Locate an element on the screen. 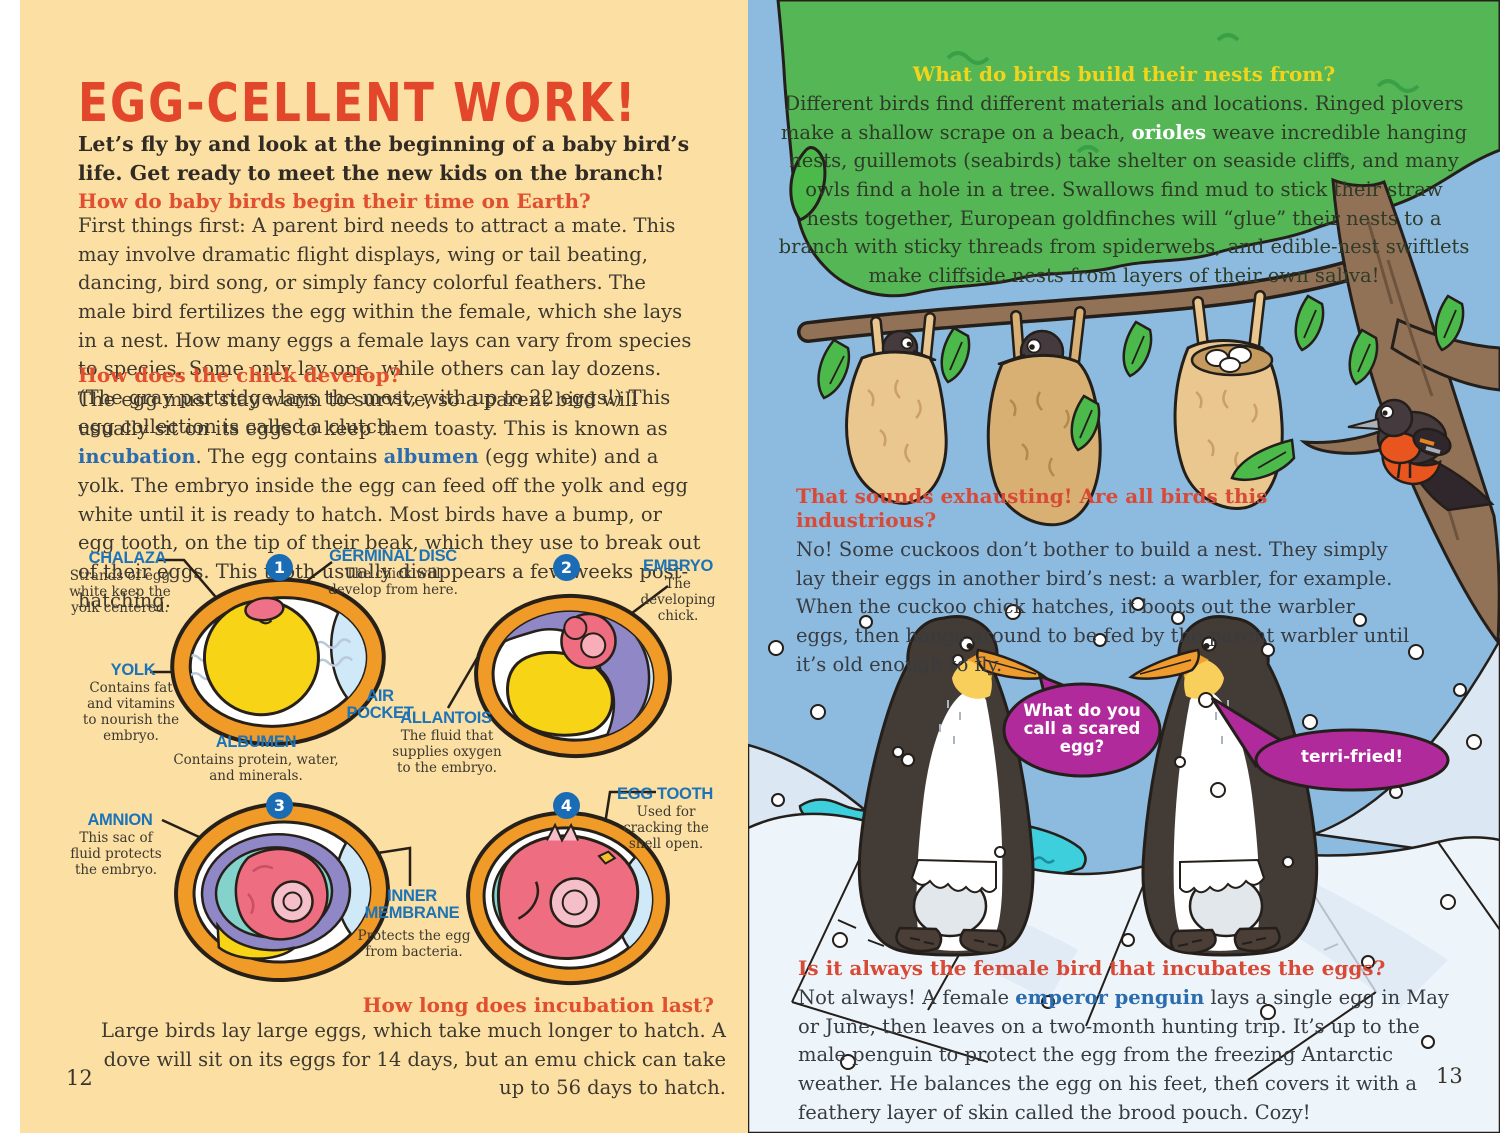 Image resolution: width=1500 pixels, height=1133 pixels. keyword-emperor-penguin: emperor penguin is located at coordinates (1110, 997).